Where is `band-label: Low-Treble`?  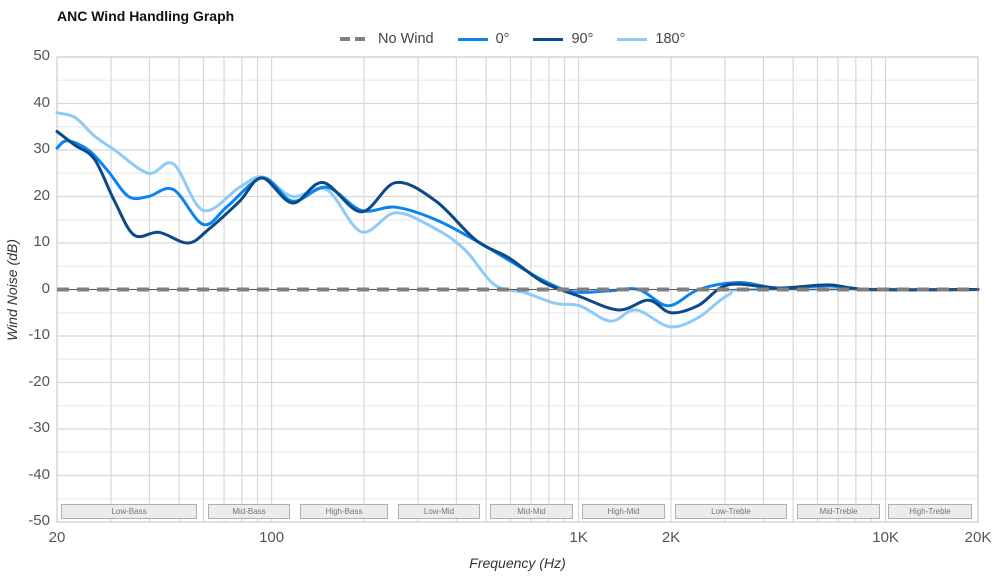 band-label: Low-Treble is located at coordinates (731, 511).